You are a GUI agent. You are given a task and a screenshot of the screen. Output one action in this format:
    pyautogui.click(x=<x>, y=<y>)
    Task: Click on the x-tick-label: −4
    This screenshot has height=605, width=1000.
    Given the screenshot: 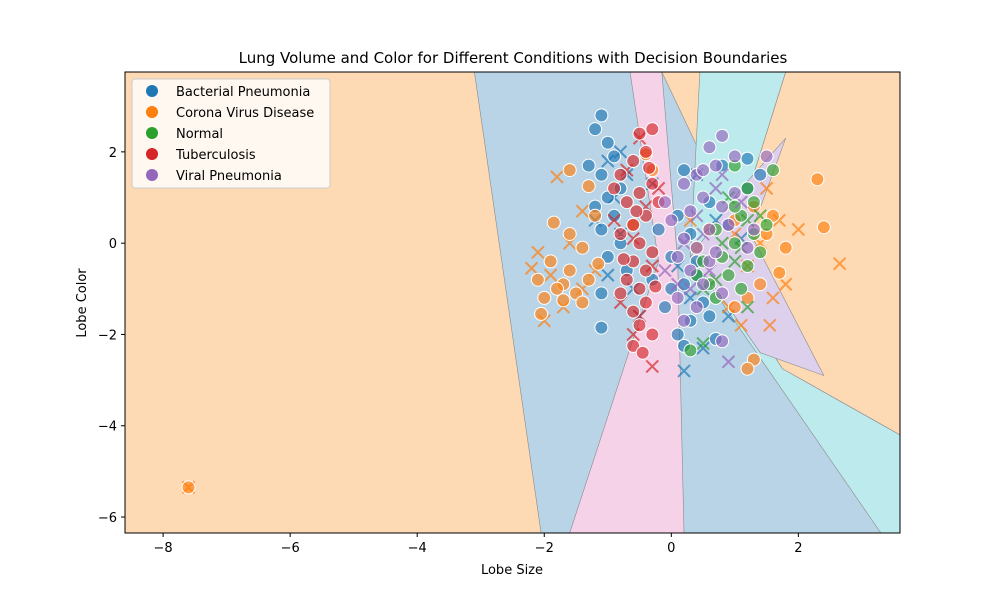 What is the action you would take?
    pyautogui.click(x=417, y=548)
    